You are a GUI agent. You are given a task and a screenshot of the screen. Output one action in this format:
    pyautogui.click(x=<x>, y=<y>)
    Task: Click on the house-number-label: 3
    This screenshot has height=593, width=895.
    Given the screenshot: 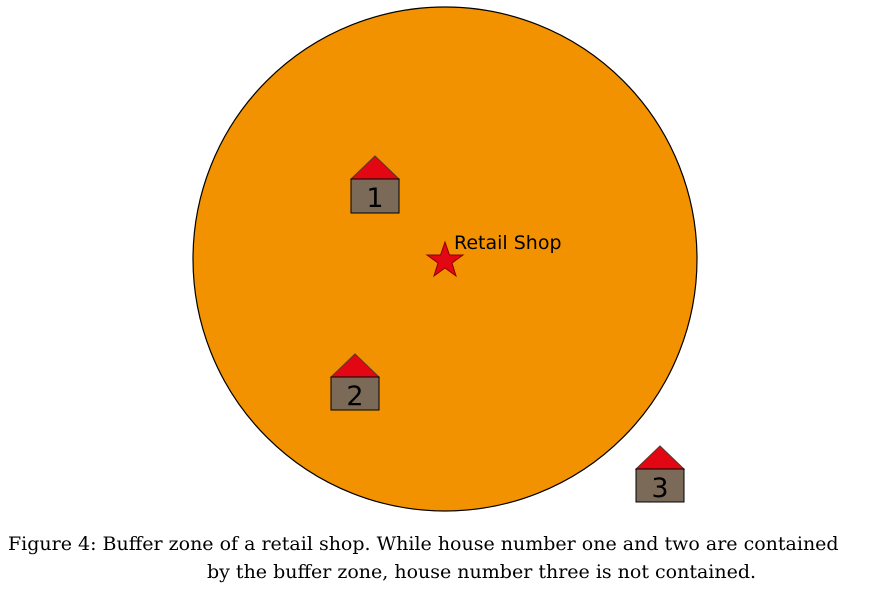 What is the action you would take?
    pyautogui.click(x=659, y=488)
    